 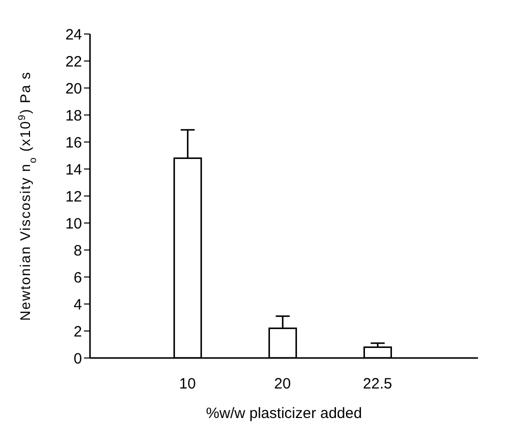 I want to click on y-tick-label: 24, so click(x=73, y=35).